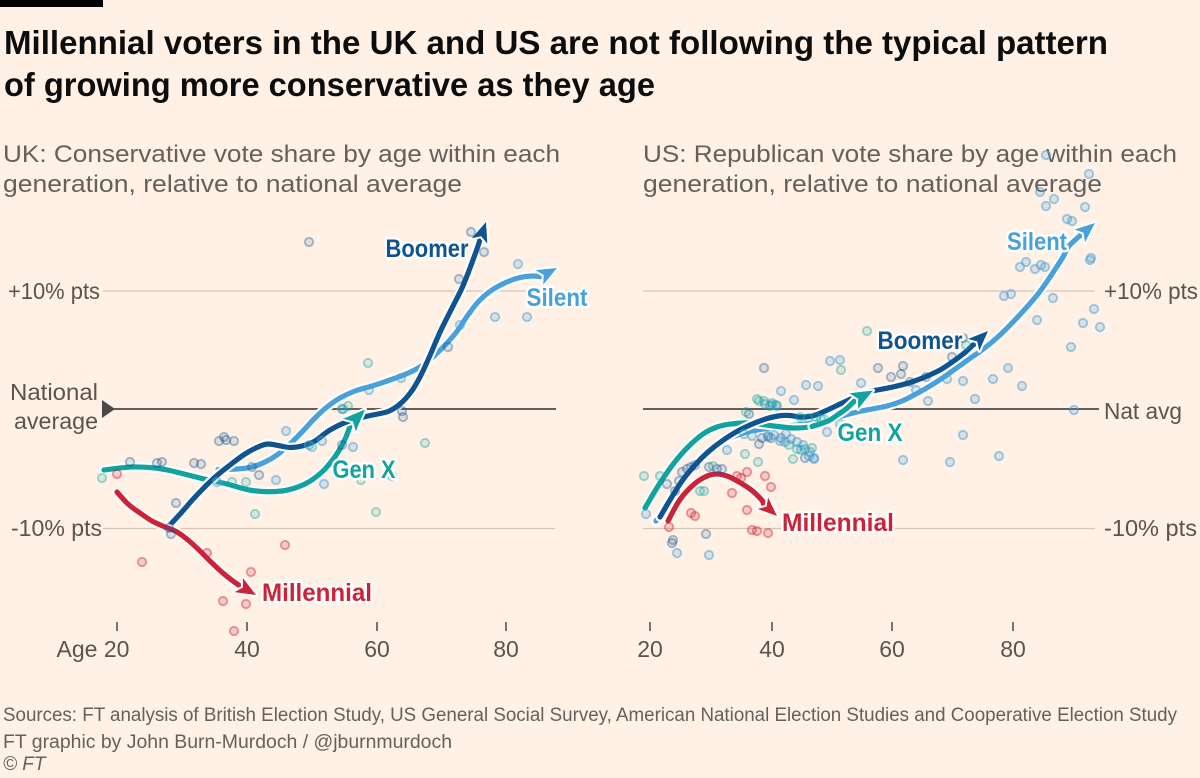 The width and height of the screenshot is (1200, 778). I want to click on svg-text: 20, so click(650, 649).